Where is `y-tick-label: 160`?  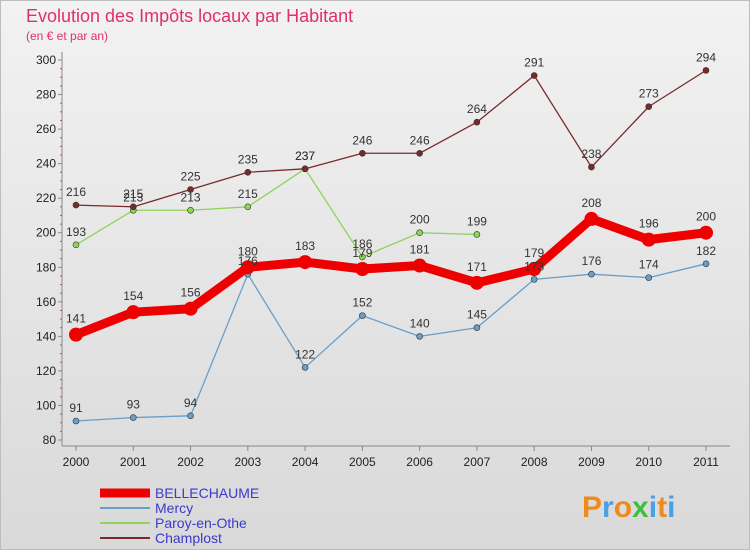 y-tick-label: 160 is located at coordinates (46, 302).